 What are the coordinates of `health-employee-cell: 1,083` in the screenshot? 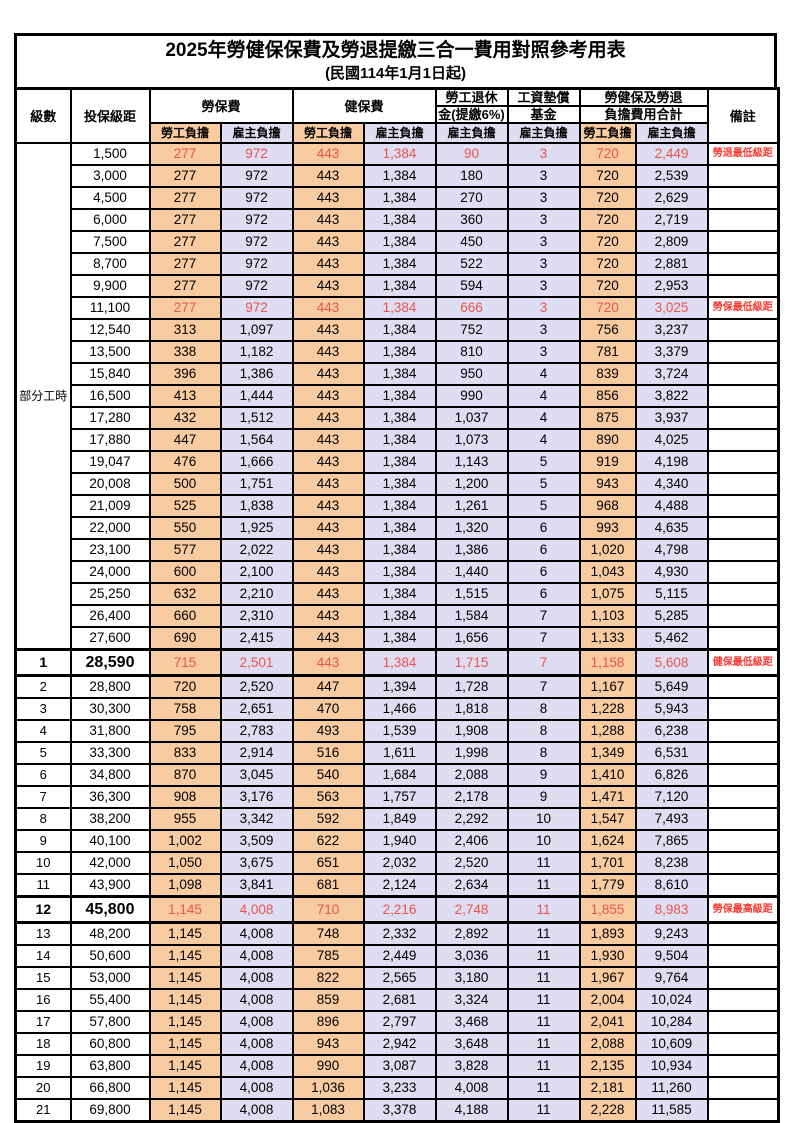 It's located at (328, 1110).